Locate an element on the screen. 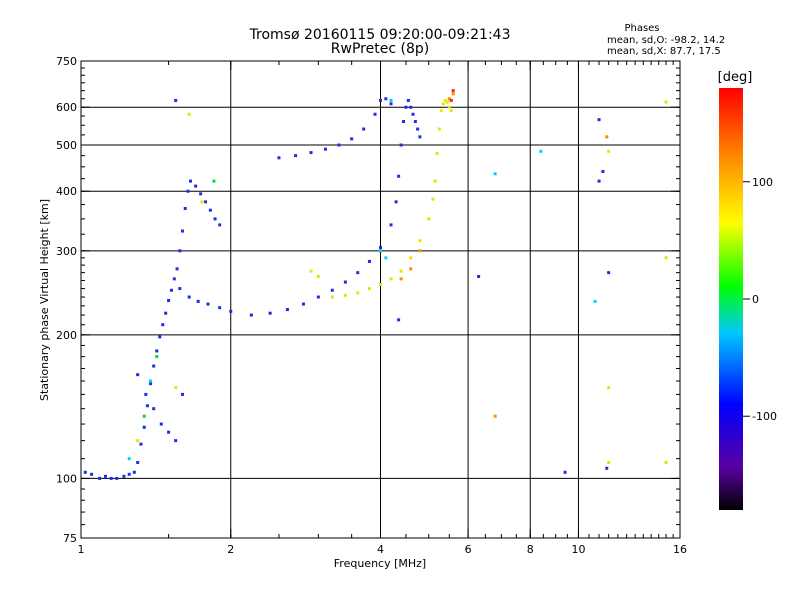  y-tick-label: 750 is located at coordinates (66, 61).